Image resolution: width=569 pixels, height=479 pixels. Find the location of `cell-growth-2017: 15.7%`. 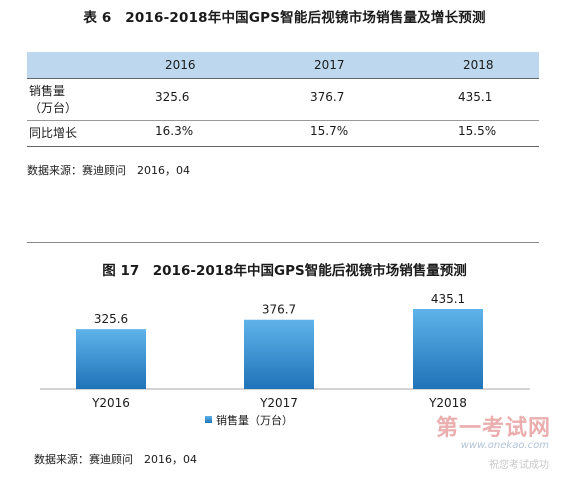

cell-growth-2017: 15.7% is located at coordinates (329, 131).